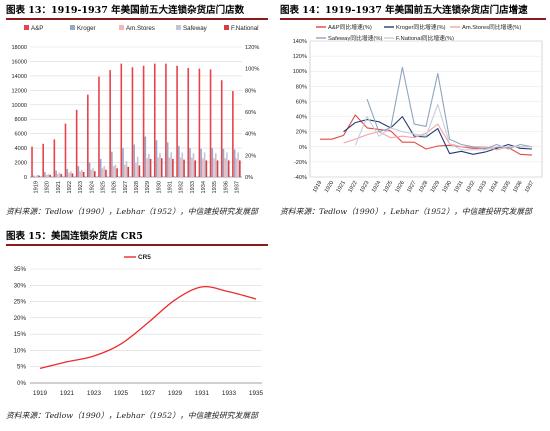 The height and width of the screenshot is (431, 550). What do you see at coordinates (43, 160) in the screenshot?
I see `bar-A&P-1920` at bounding box center [43, 160].